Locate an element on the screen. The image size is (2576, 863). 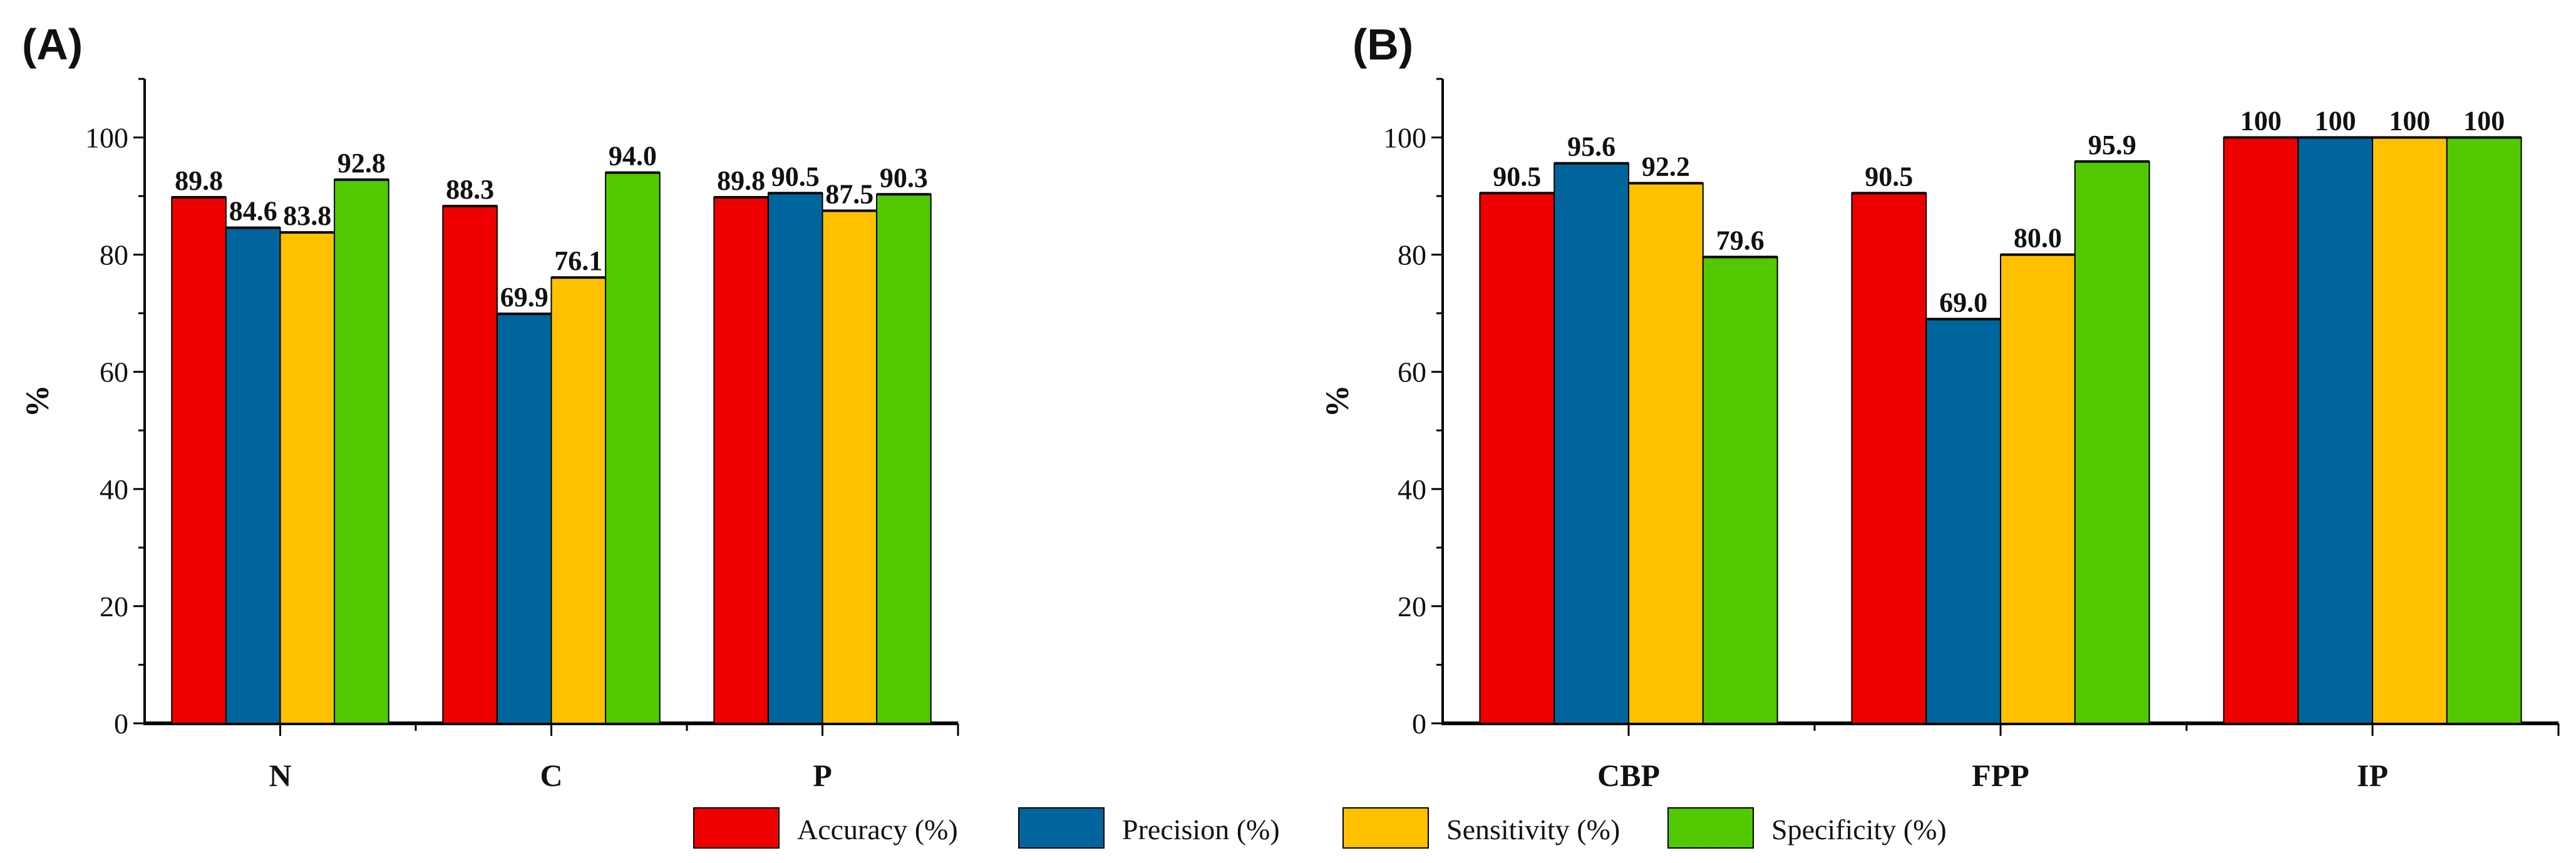
legend-label: Sensitivity (%) is located at coordinates (1533, 829).